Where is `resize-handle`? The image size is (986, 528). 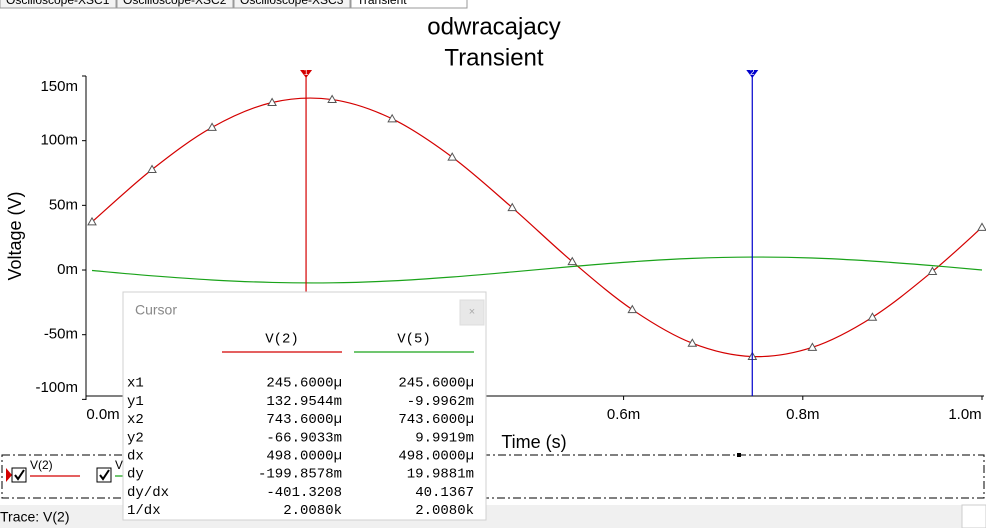
resize-handle is located at coordinates (739, 455).